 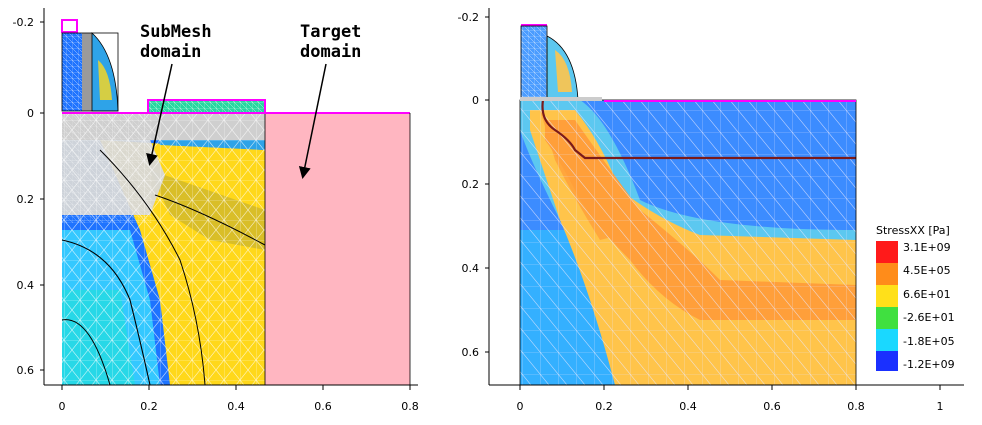 I want to click on right-gate-structure, so click(x=688, y=63).